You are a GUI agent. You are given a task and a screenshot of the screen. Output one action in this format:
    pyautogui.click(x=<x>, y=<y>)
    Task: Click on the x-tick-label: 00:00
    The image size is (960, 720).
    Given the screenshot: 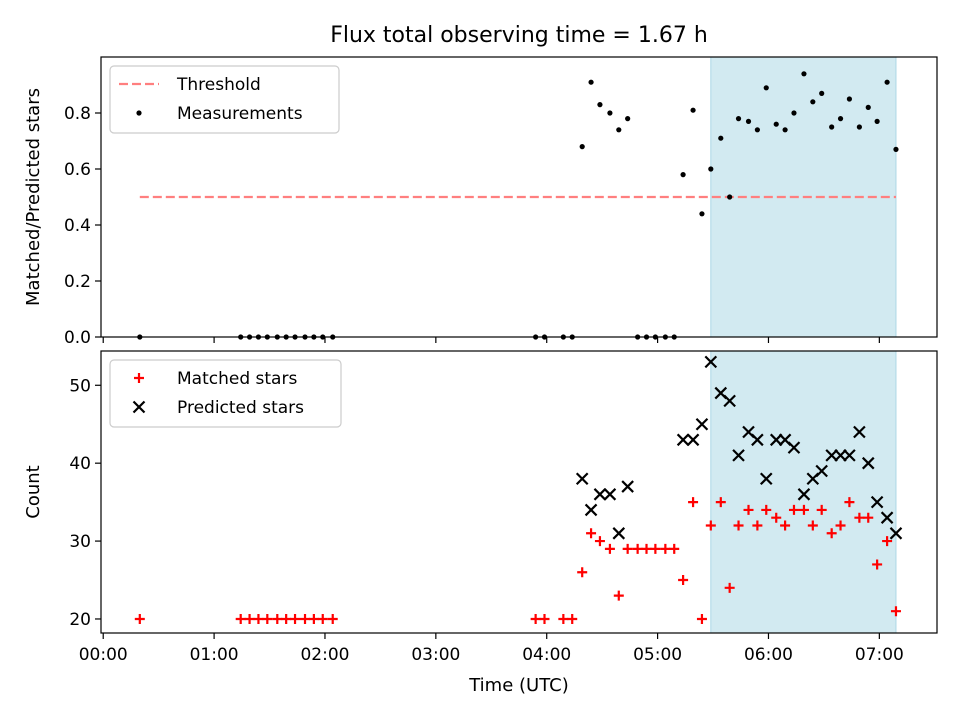 What is the action you would take?
    pyautogui.click(x=103, y=655)
    